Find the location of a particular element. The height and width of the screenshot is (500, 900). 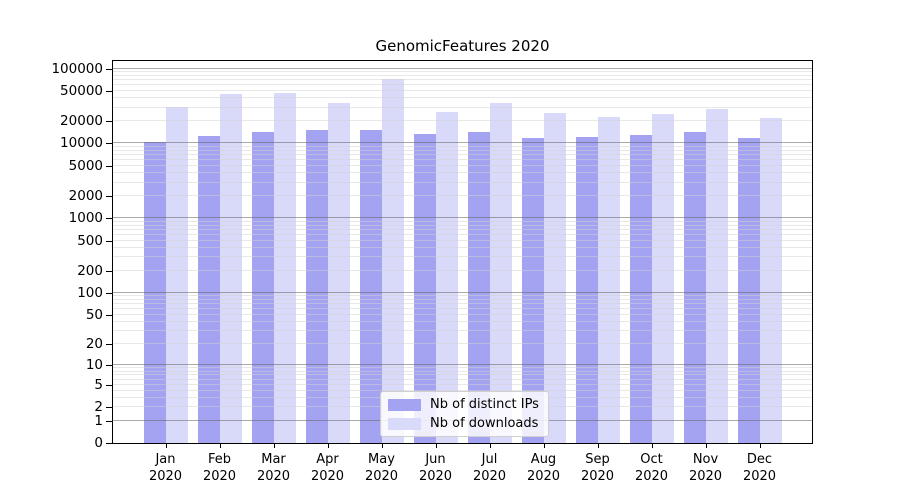

bar-ips-mar is located at coordinates (262, 287).